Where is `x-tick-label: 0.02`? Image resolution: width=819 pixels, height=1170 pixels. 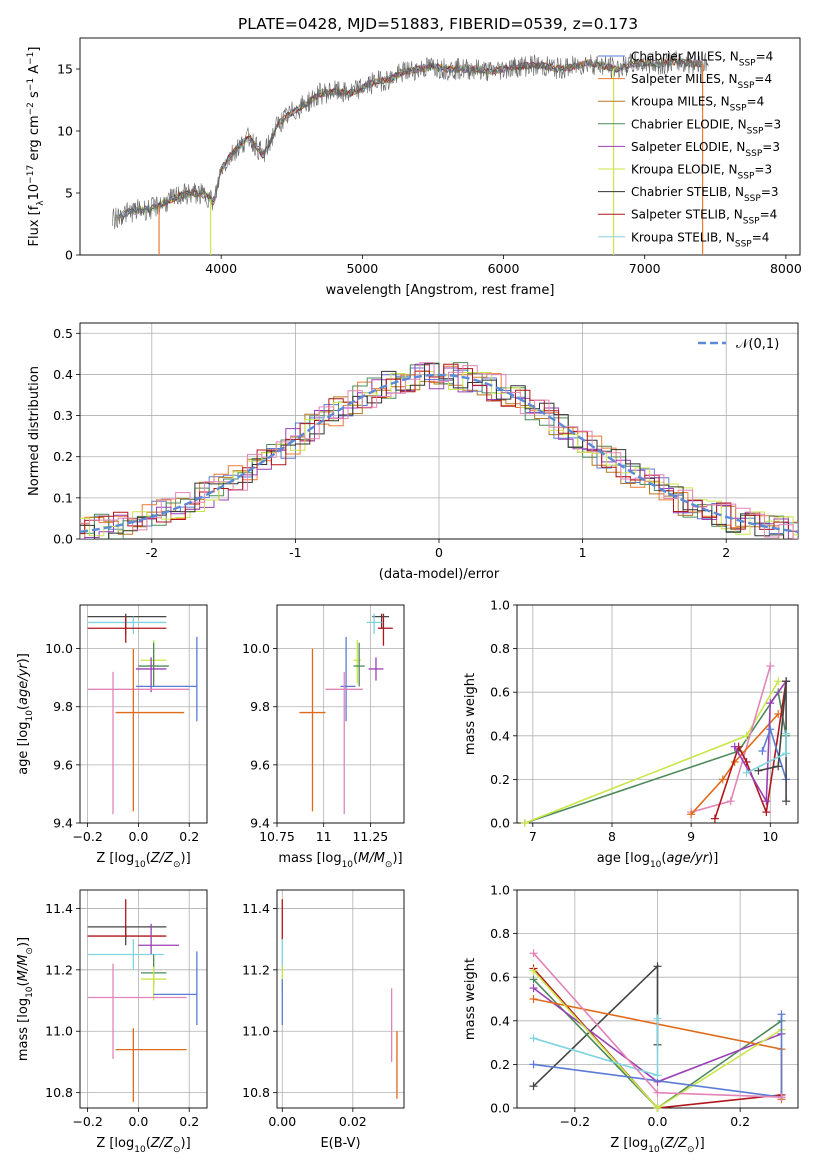
x-tick-label: 0.02 is located at coordinates (353, 1121).